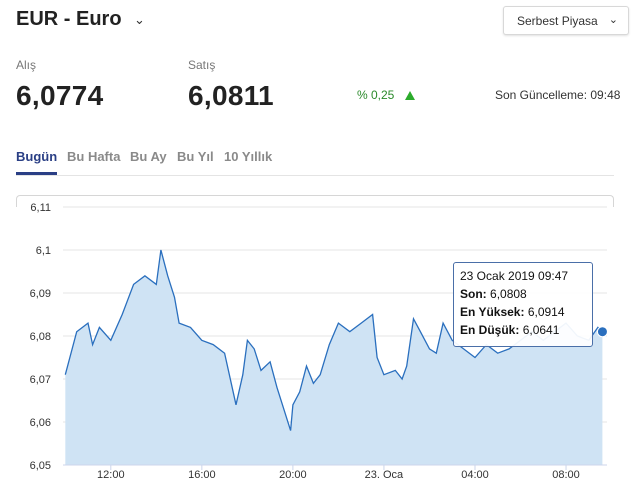 The height and width of the screenshot is (491, 638). What do you see at coordinates (541, 330) in the screenshot?
I see `tooltip-low-value: 6,0641` at bounding box center [541, 330].